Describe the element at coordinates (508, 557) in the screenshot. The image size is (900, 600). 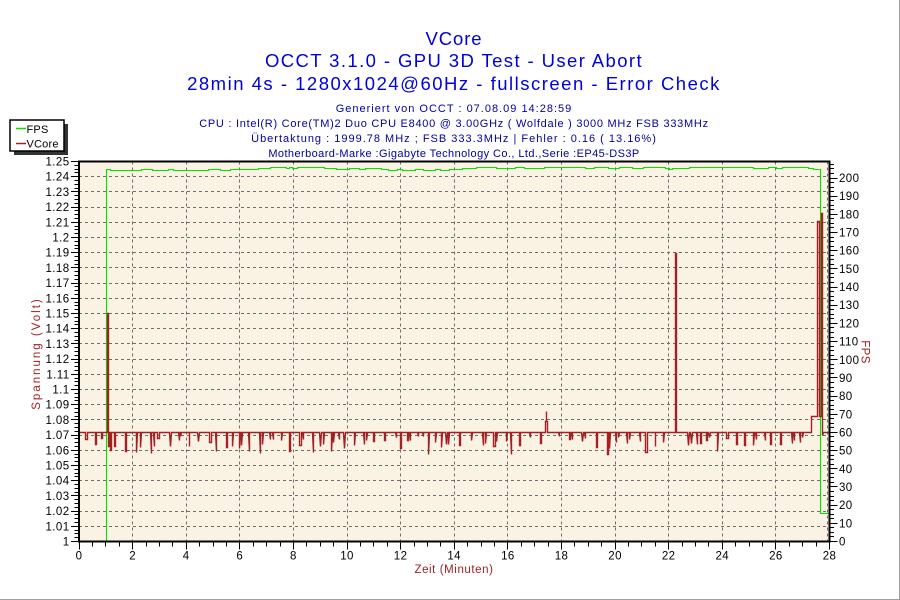
I see `svg-text: 16` at that location.